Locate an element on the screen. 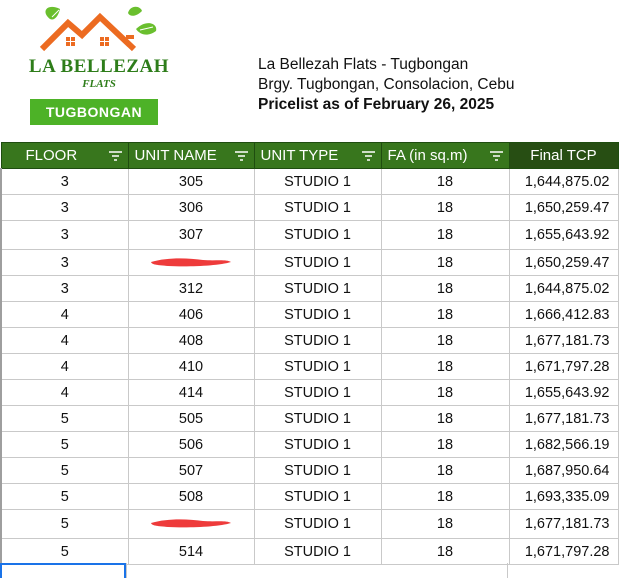 This screenshot has width=627, height=578. unit-name-cell: 514 is located at coordinates (191, 551).